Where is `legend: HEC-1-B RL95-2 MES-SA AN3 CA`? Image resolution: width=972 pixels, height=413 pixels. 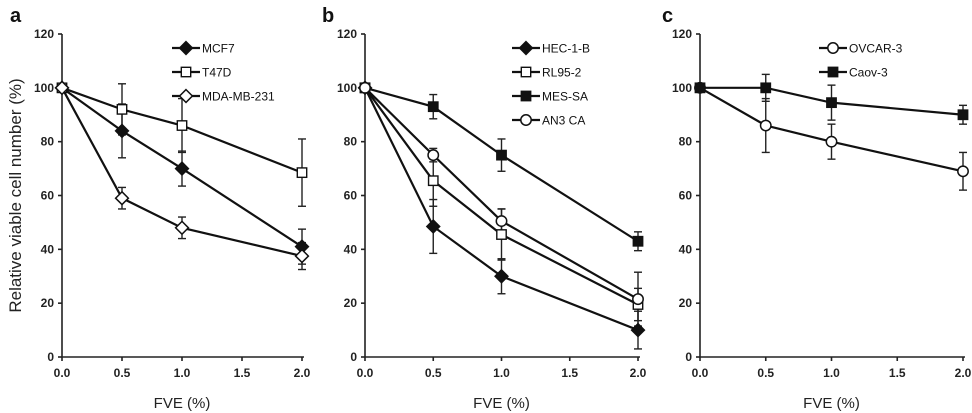 legend: HEC-1-B RL95-2 MES-SA AN3 CA is located at coordinates (551, 84).